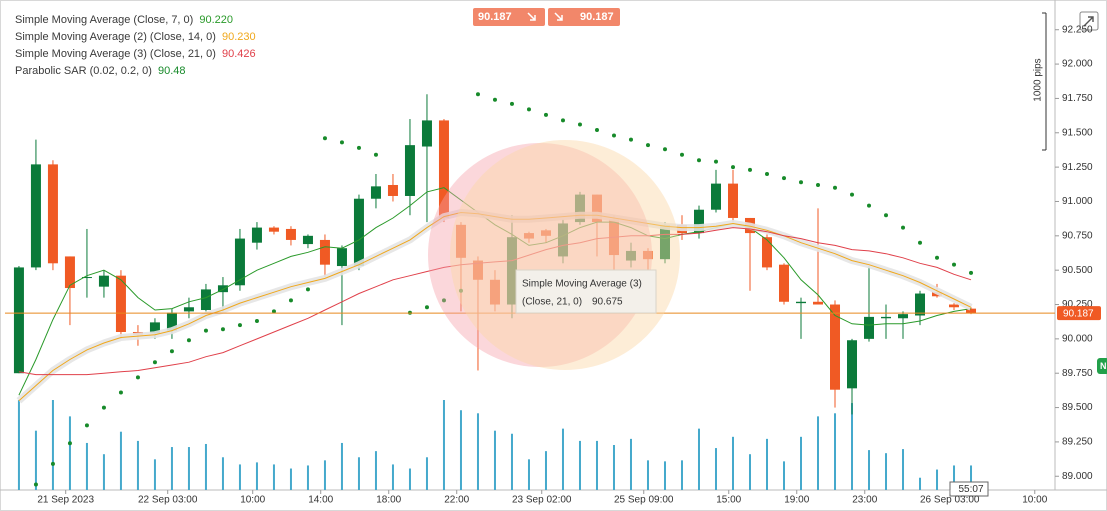 This screenshot has width=1107, height=511. I want to click on y-tick-label: 89.750, so click(1077, 373).